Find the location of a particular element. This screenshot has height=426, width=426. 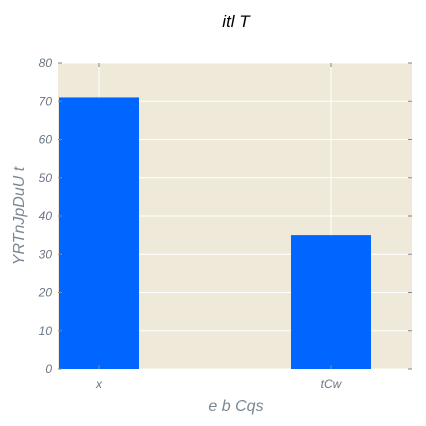

y-tick-label: 80 is located at coordinates (46, 63).